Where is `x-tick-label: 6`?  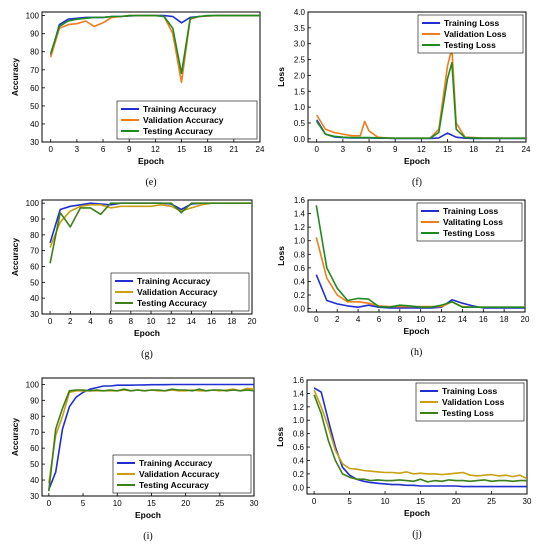
x-tick-label: 6 is located at coordinates (369, 149).